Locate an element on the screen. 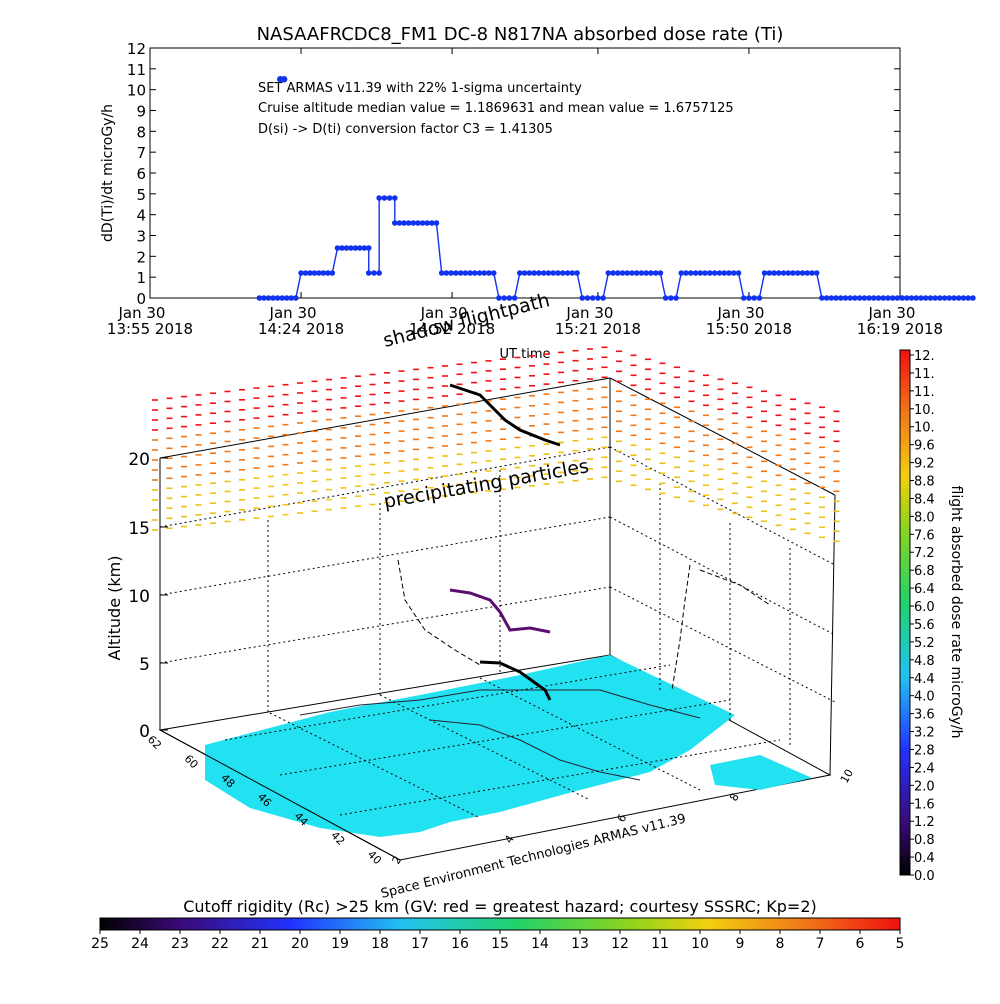  latitude-tick-label: 42 is located at coordinates (337, 838).